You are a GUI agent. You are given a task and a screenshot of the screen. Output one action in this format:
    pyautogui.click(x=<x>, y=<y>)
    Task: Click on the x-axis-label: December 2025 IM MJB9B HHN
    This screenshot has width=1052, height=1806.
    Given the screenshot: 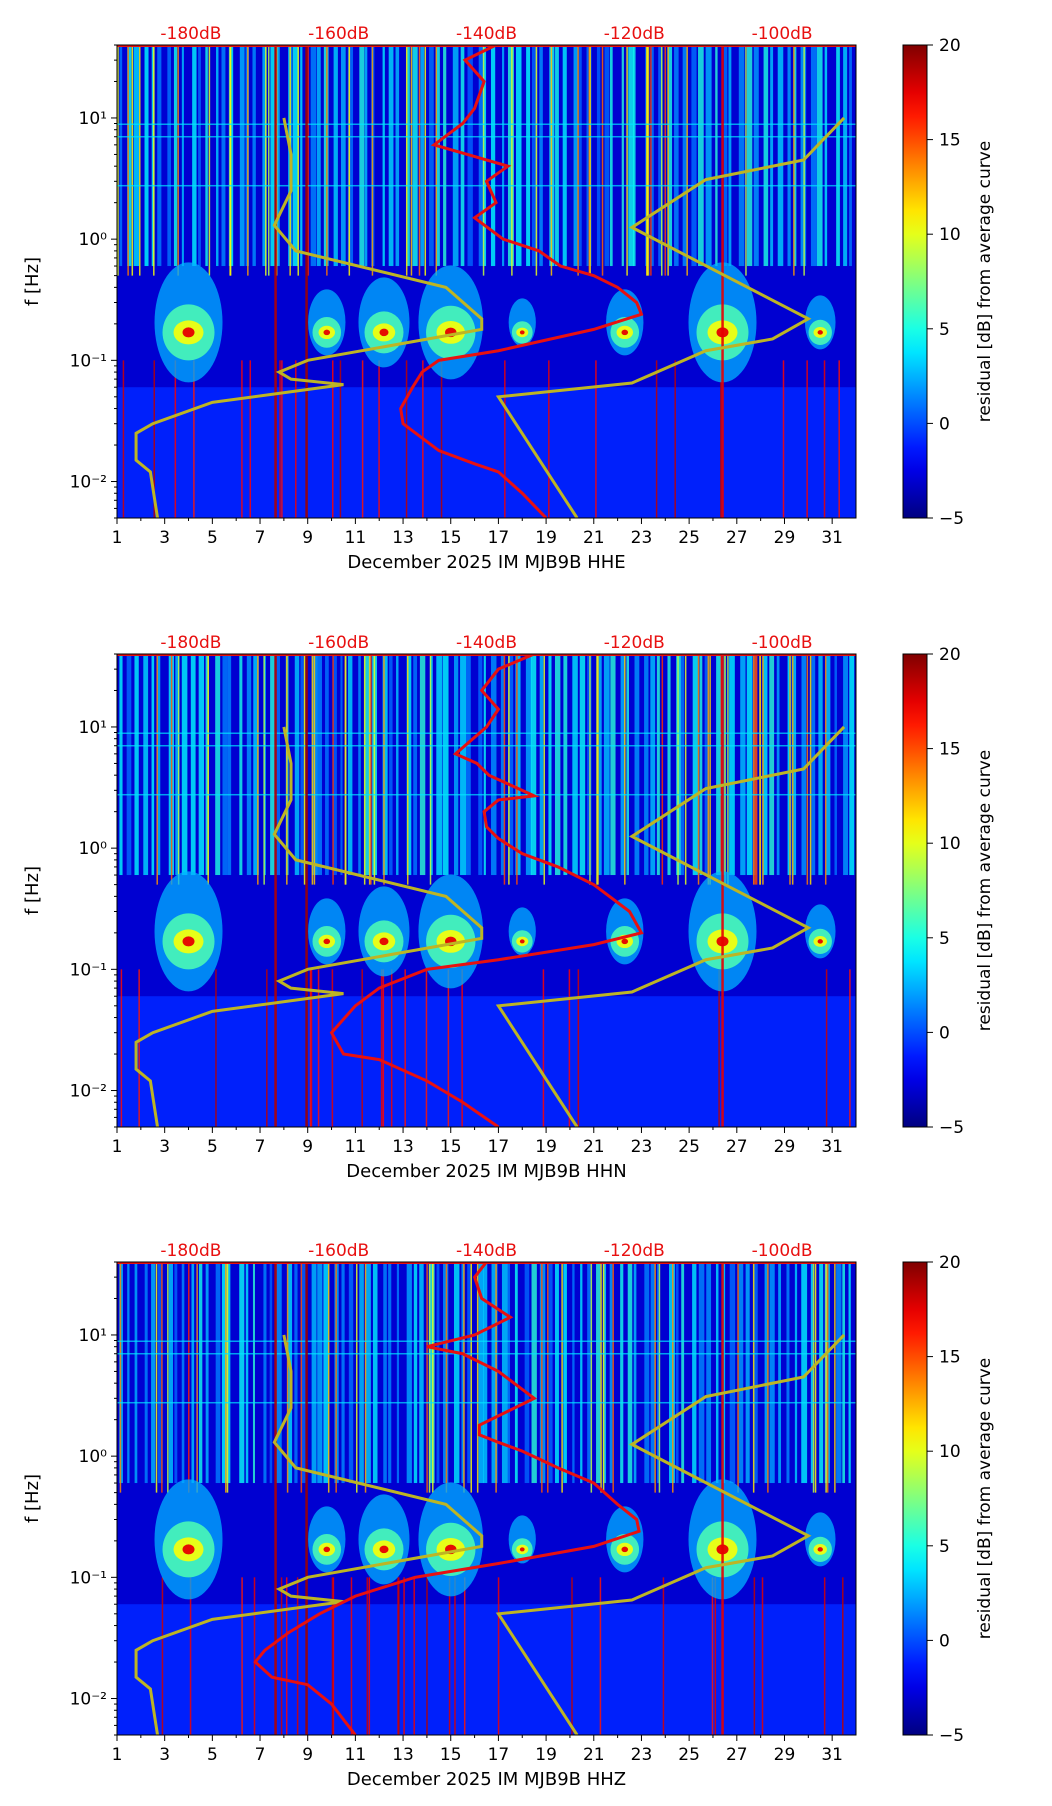 What is the action you would take?
    pyautogui.click(x=486, y=1171)
    